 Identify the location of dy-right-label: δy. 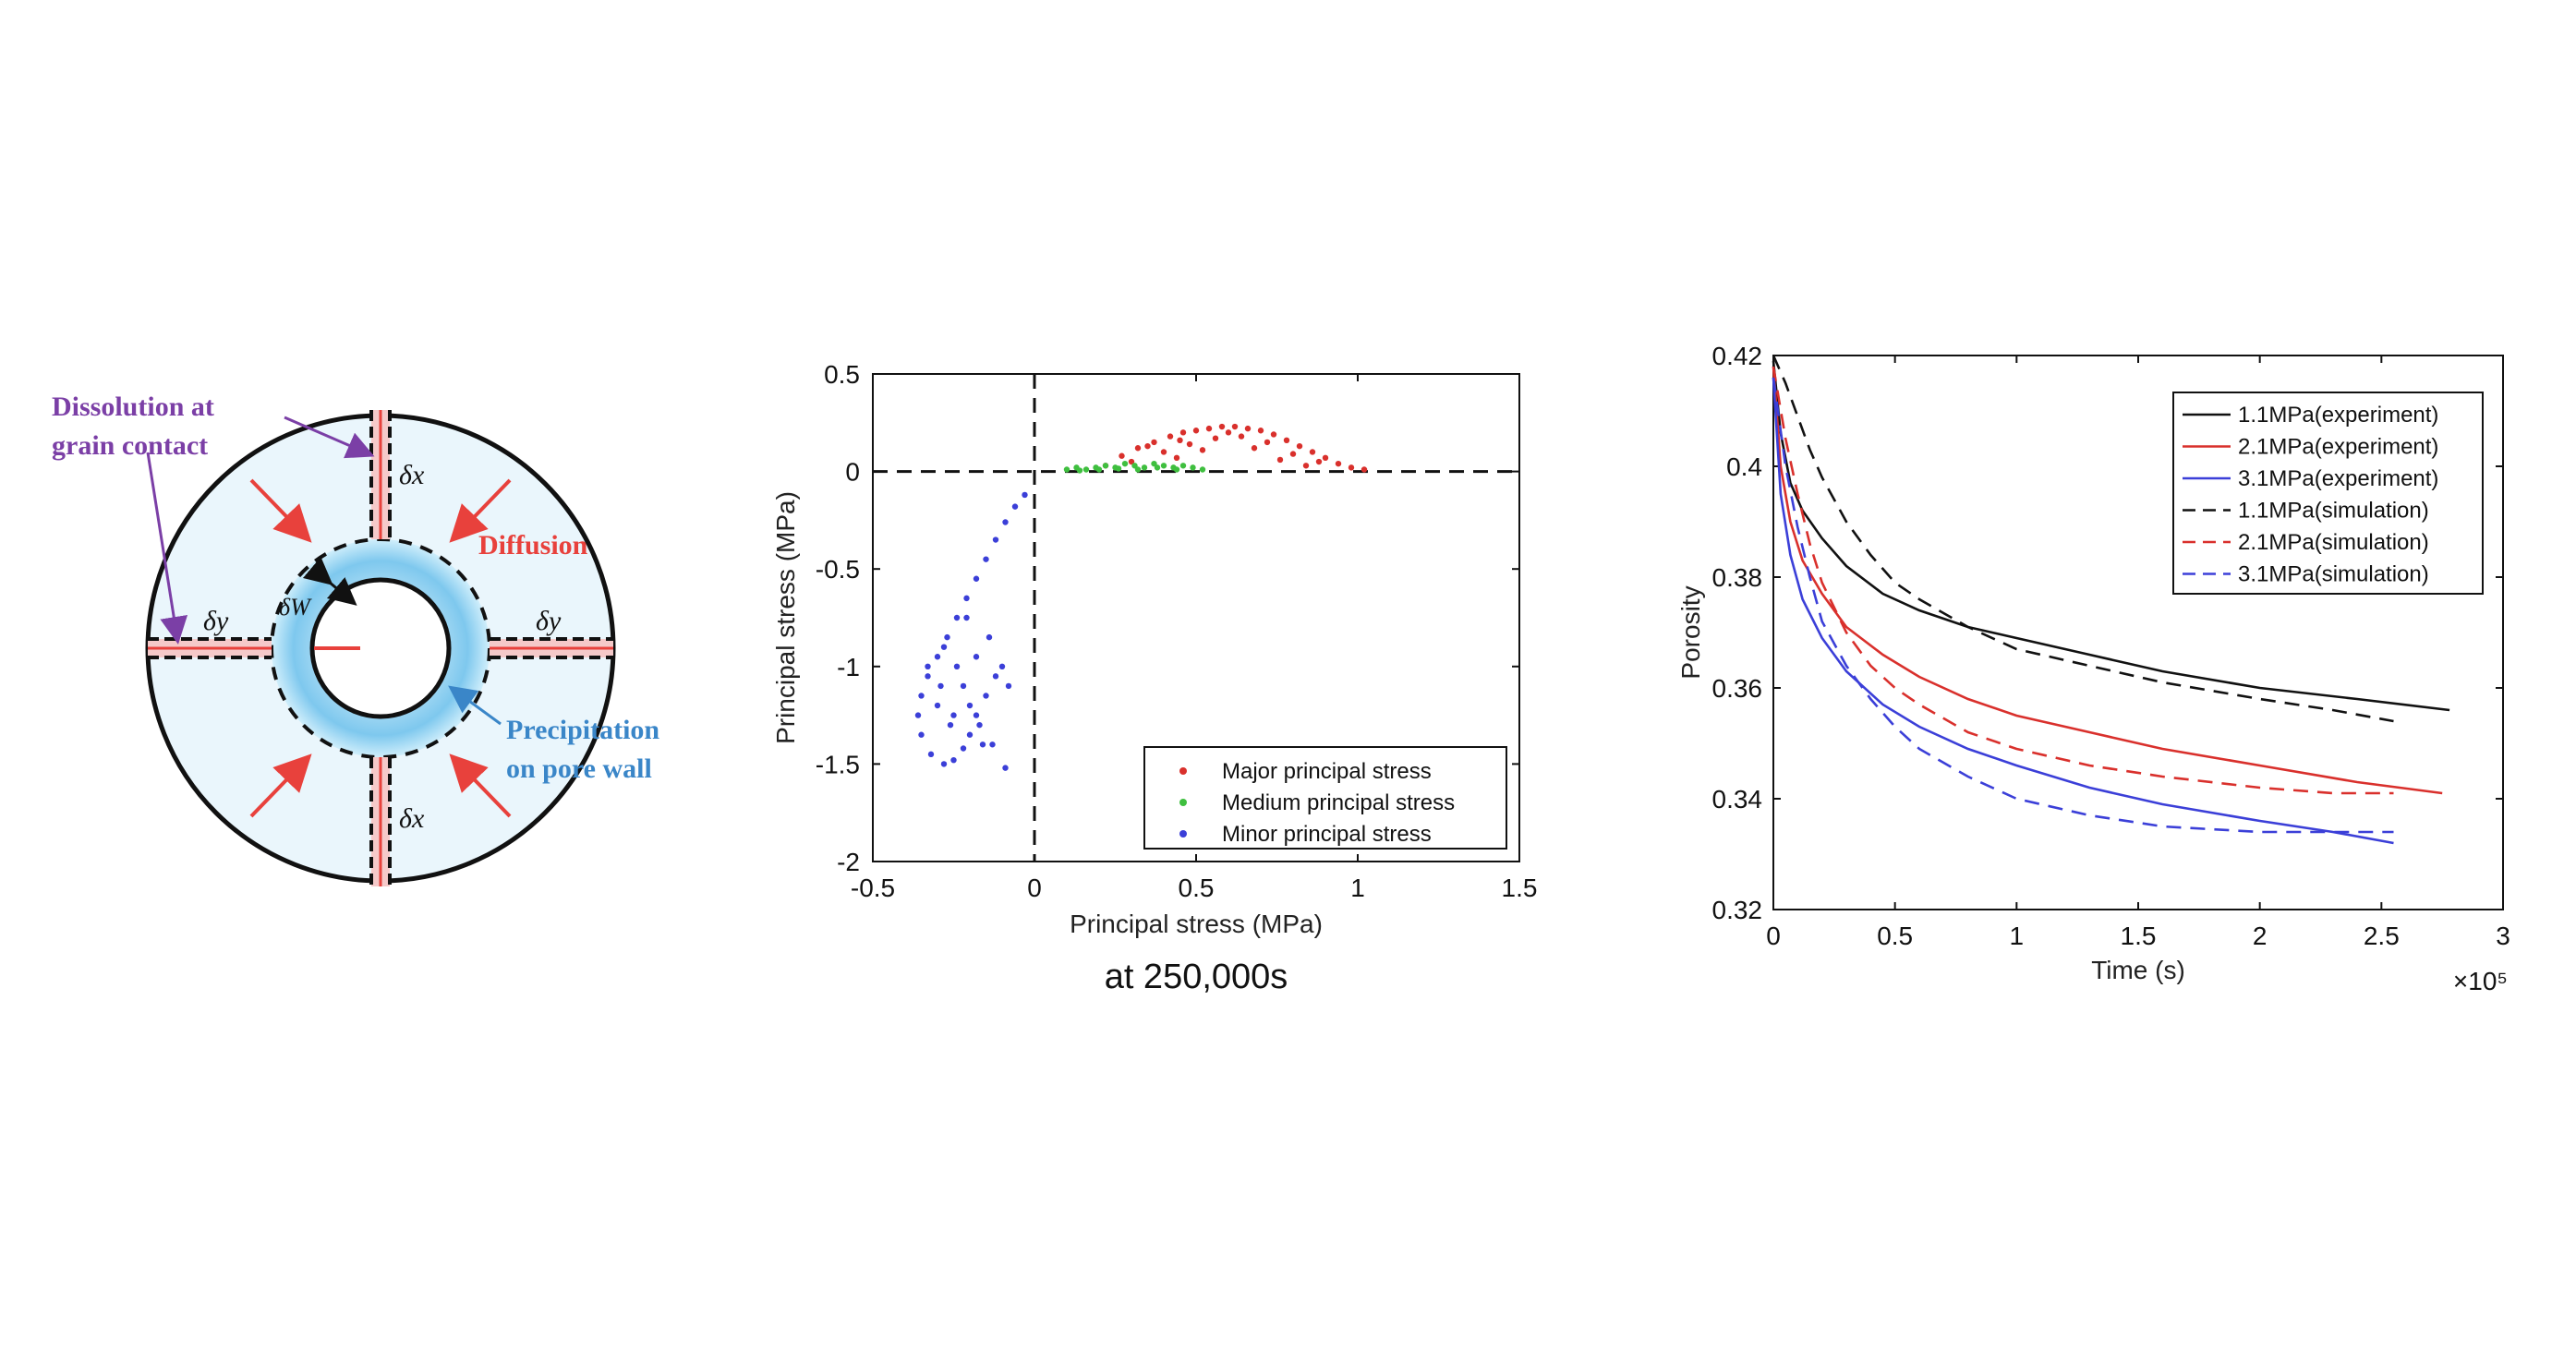
(549, 621).